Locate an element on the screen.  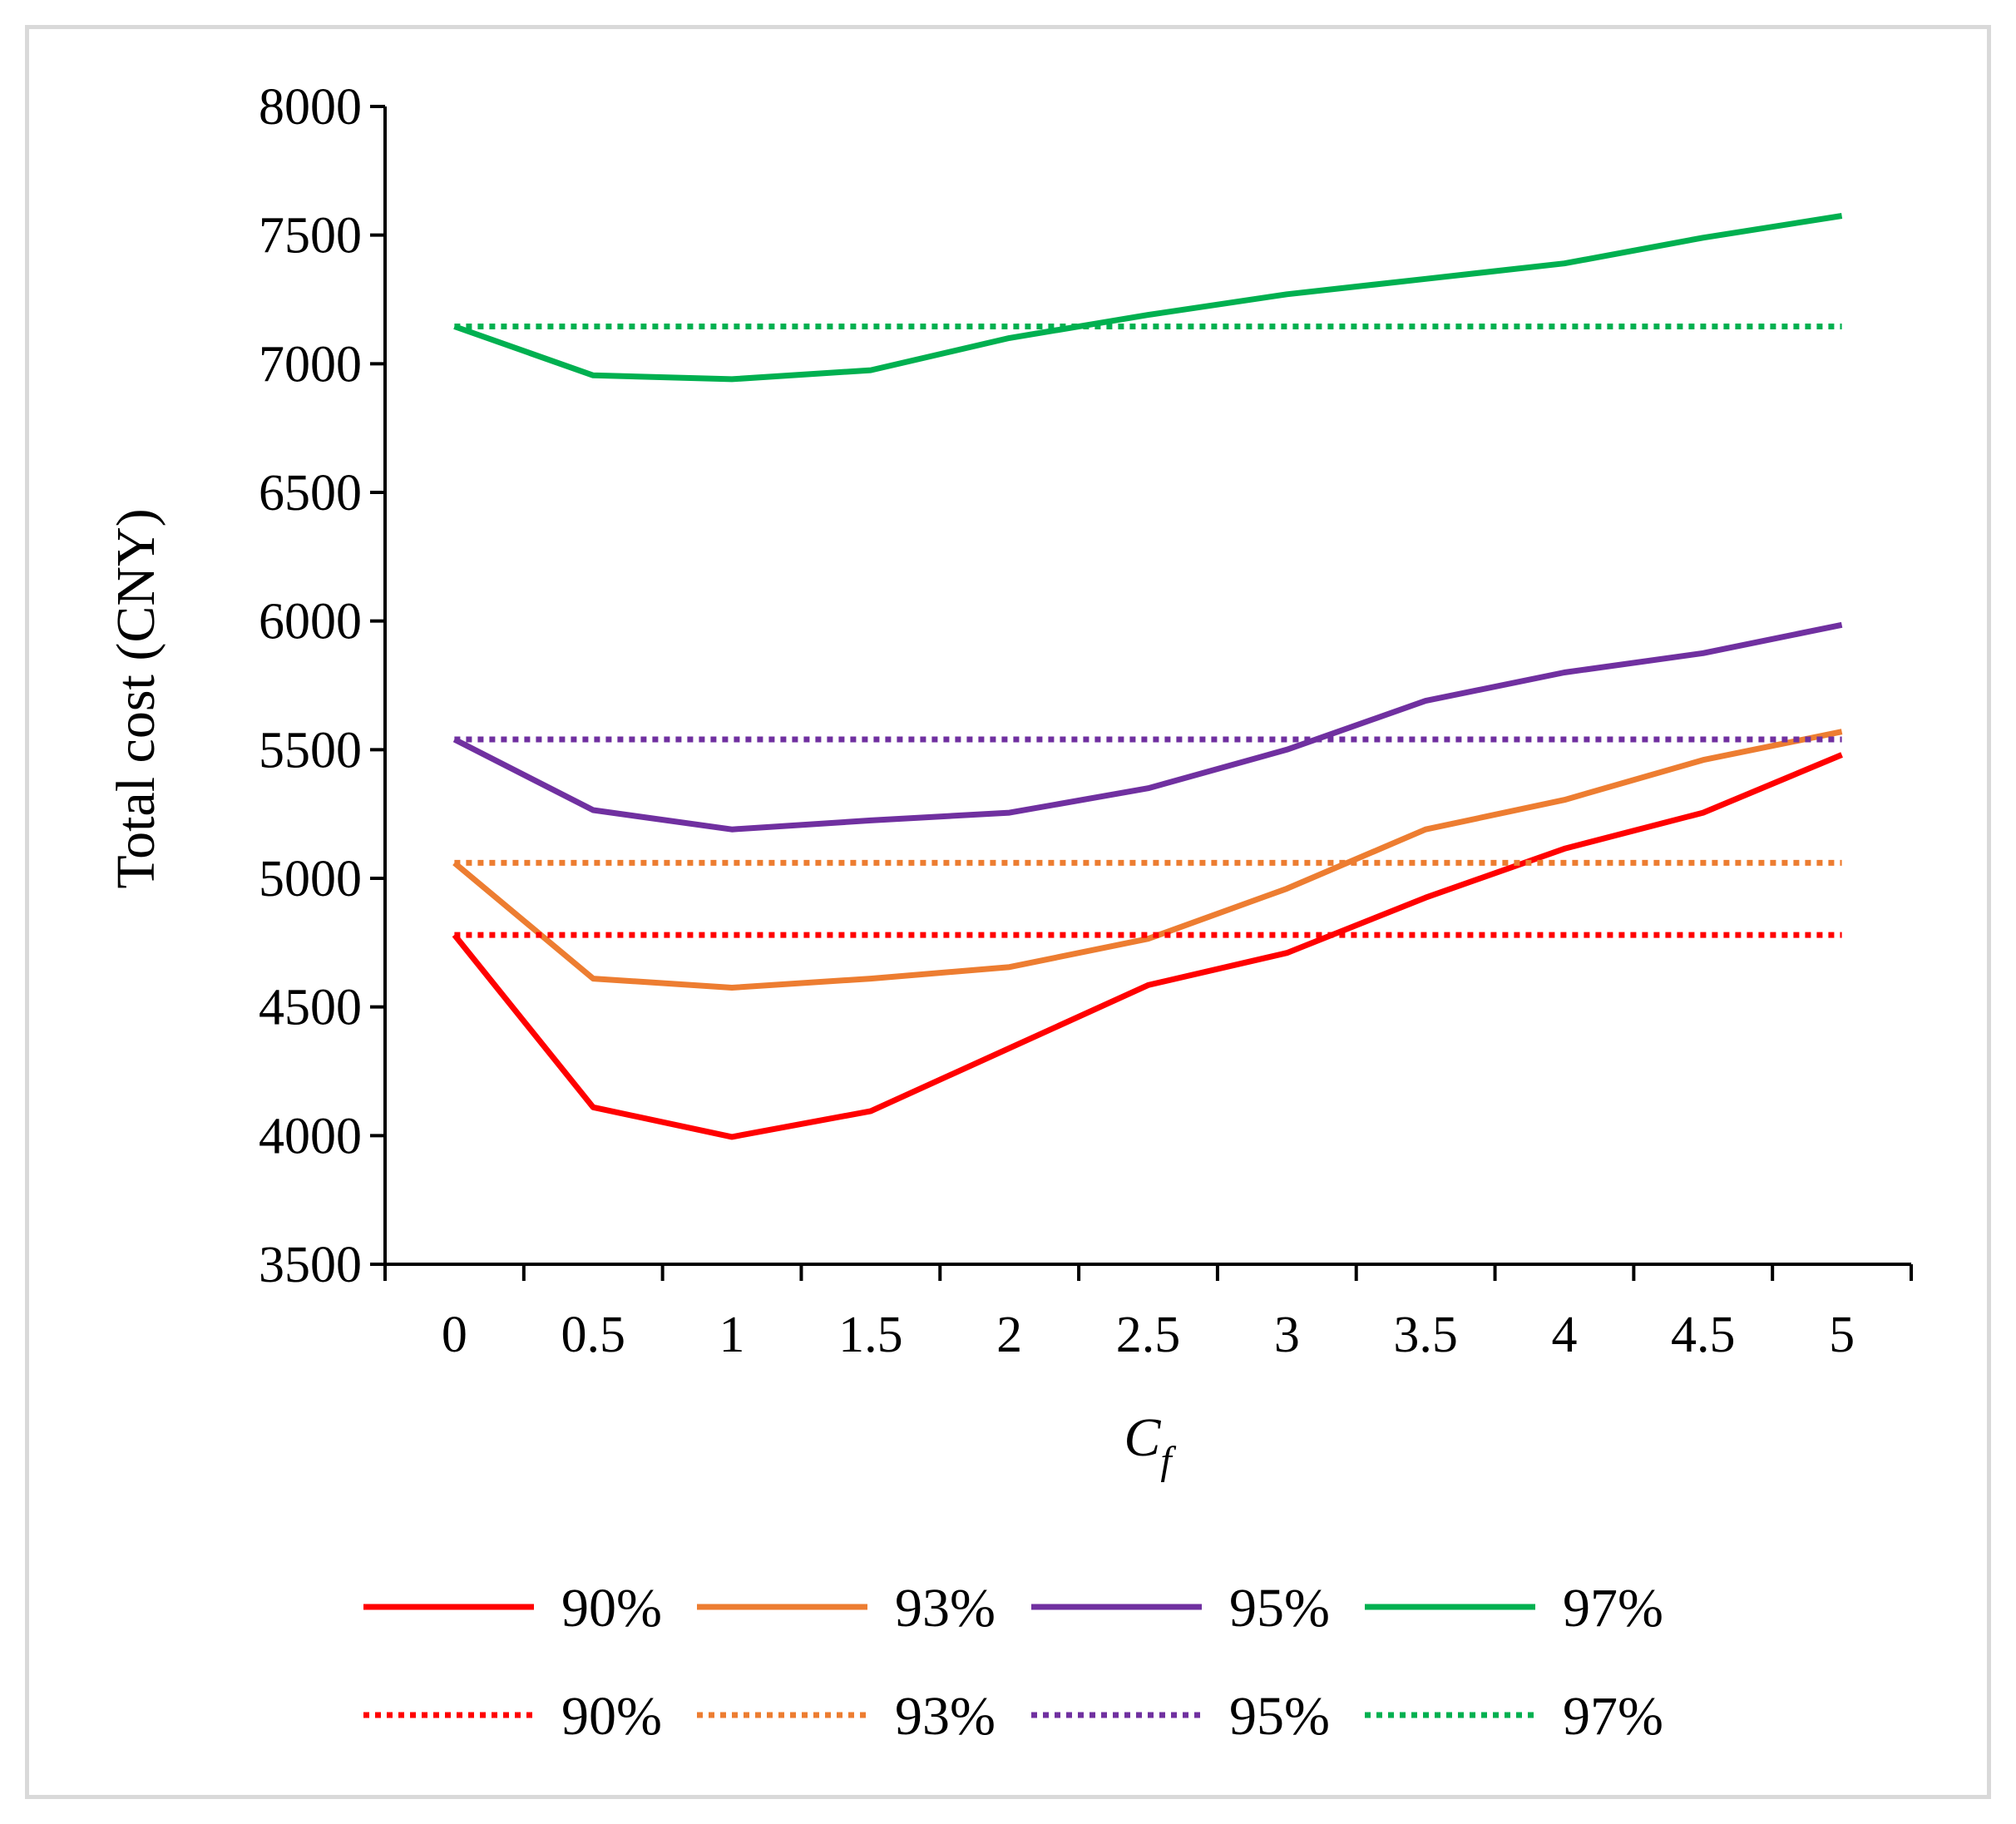
y-tick-label: 5000 is located at coordinates (310, 879).